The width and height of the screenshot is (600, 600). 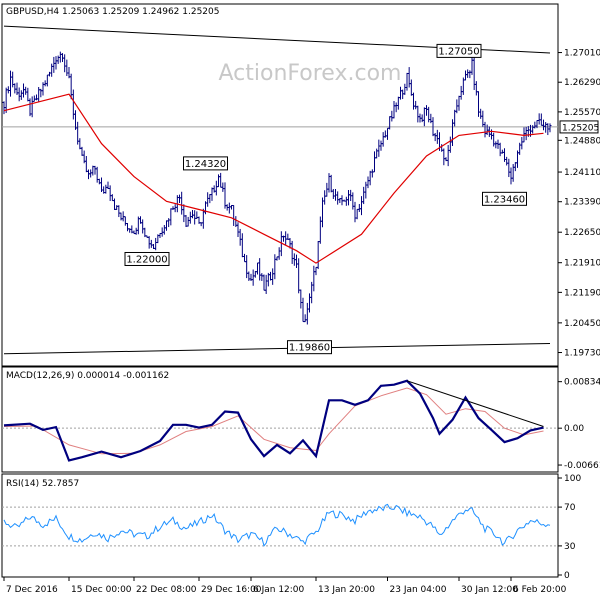 What do you see at coordinates (87, 376) in the screenshot?
I see `macd-title: MACD(12,26,9) 0.000014 -0.001162` at bounding box center [87, 376].